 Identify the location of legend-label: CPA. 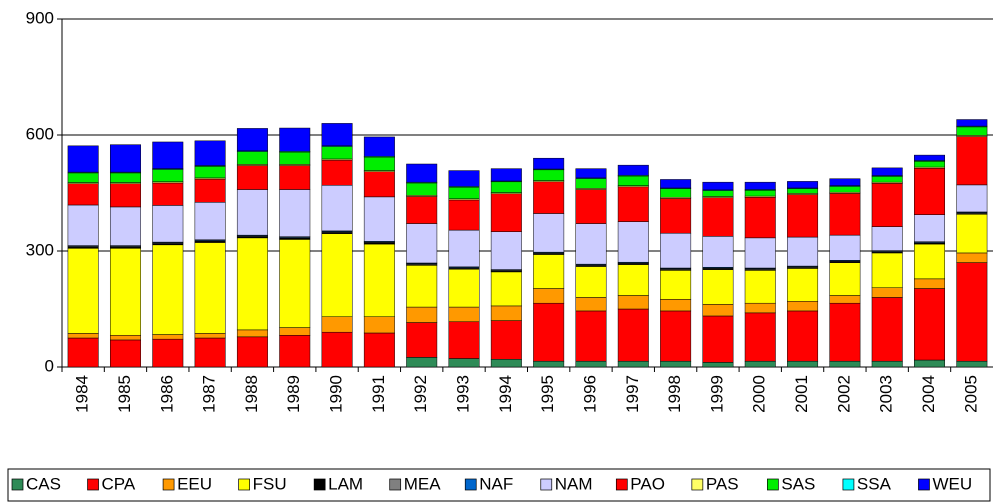
(119, 483).